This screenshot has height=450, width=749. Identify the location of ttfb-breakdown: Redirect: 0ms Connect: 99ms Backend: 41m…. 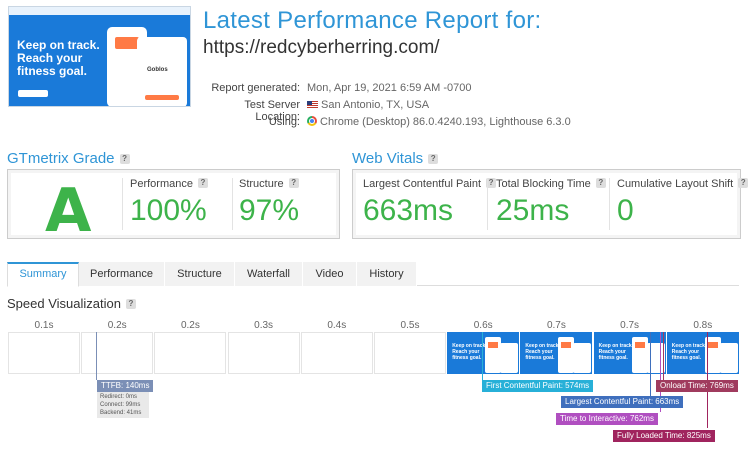
(123, 405).